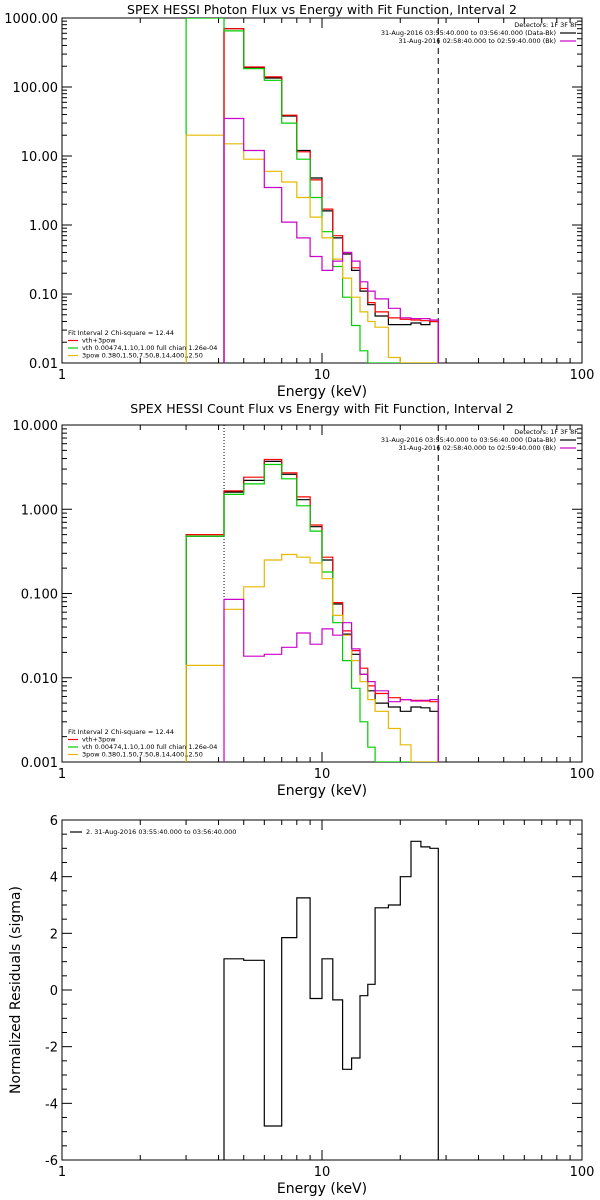 The width and height of the screenshot is (600, 1200). Describe the element at coordinates (31, 19) in the screenshot. I see `y-tick-label: 1000.00` at that location.